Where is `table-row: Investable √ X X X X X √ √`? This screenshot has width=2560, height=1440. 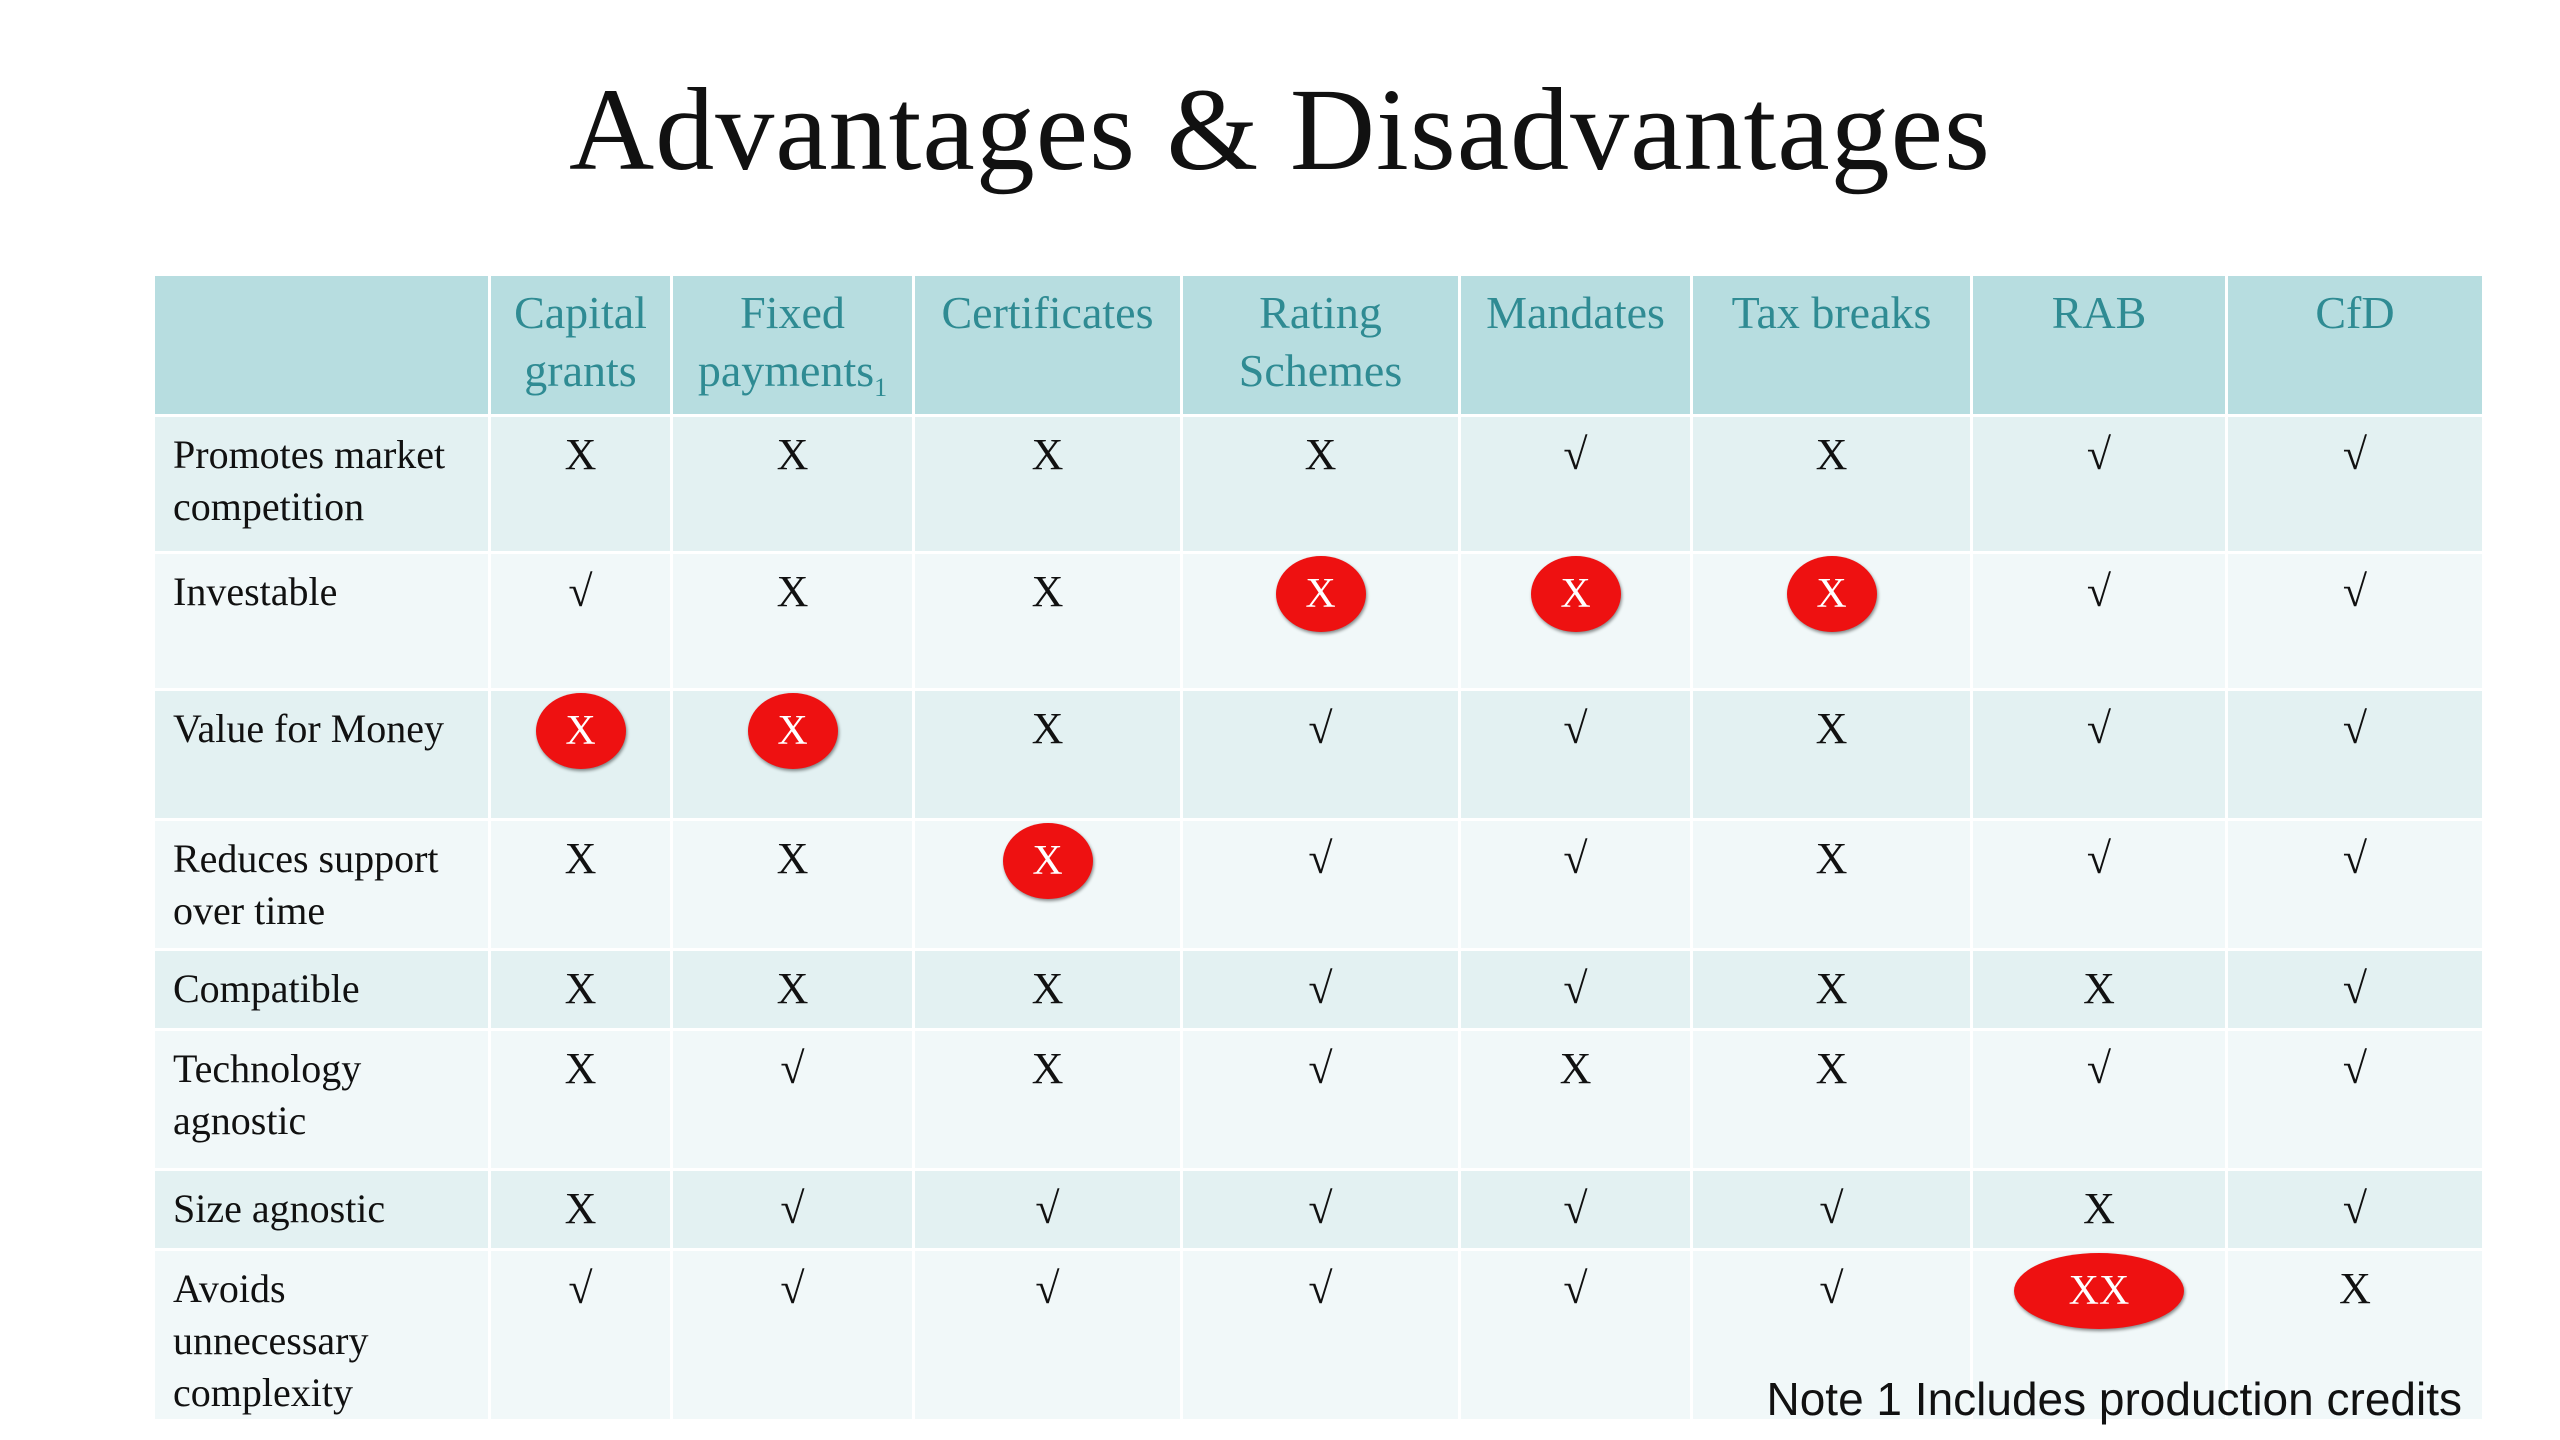
table-row: Investable √ X X X X X √ √ is located at coordinates (1318, 621).